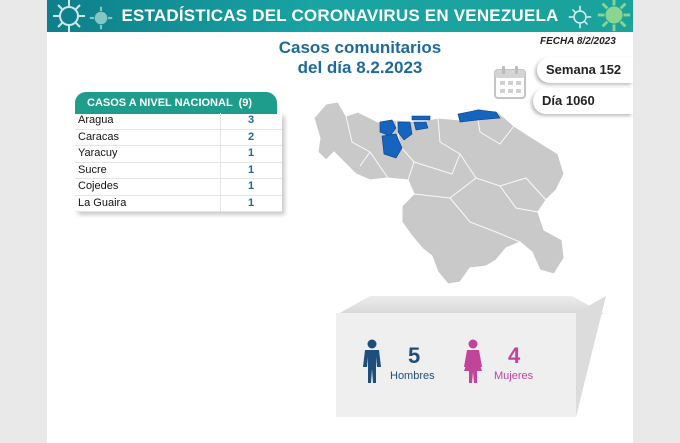 This screenshot has height=443, width=680. I want to click on table-row: Yaracuy 1, so click(178, 154).